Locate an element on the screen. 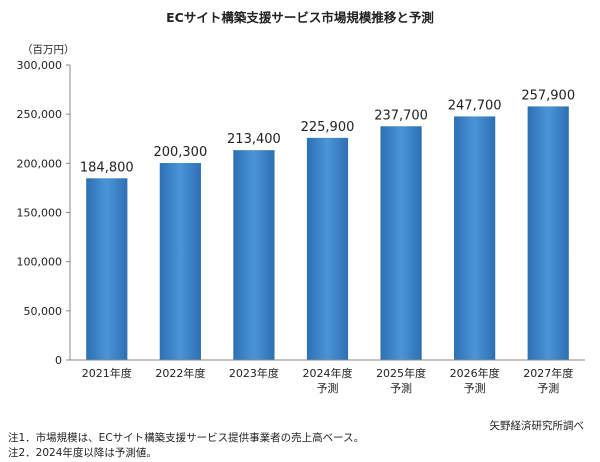  y-tick-label: 100,000 is located at coordinates (40, 262).